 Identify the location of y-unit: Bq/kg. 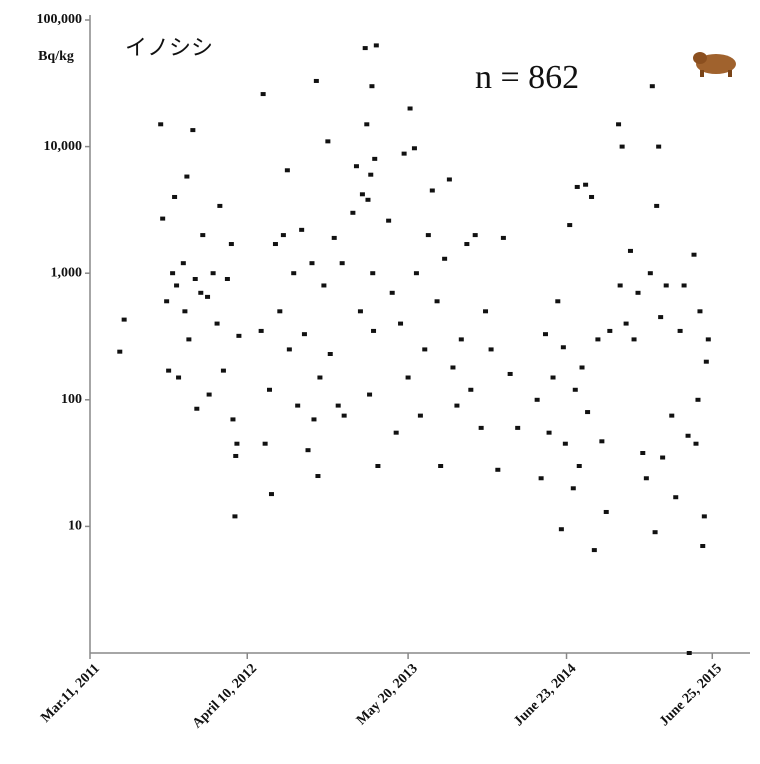
(56, 56).